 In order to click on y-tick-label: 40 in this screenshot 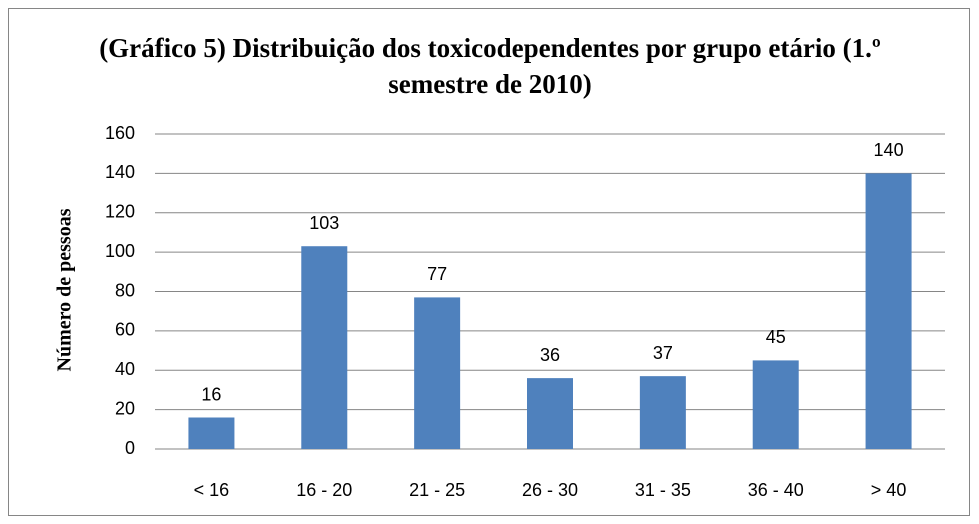, I will do `click(125, 369)`.